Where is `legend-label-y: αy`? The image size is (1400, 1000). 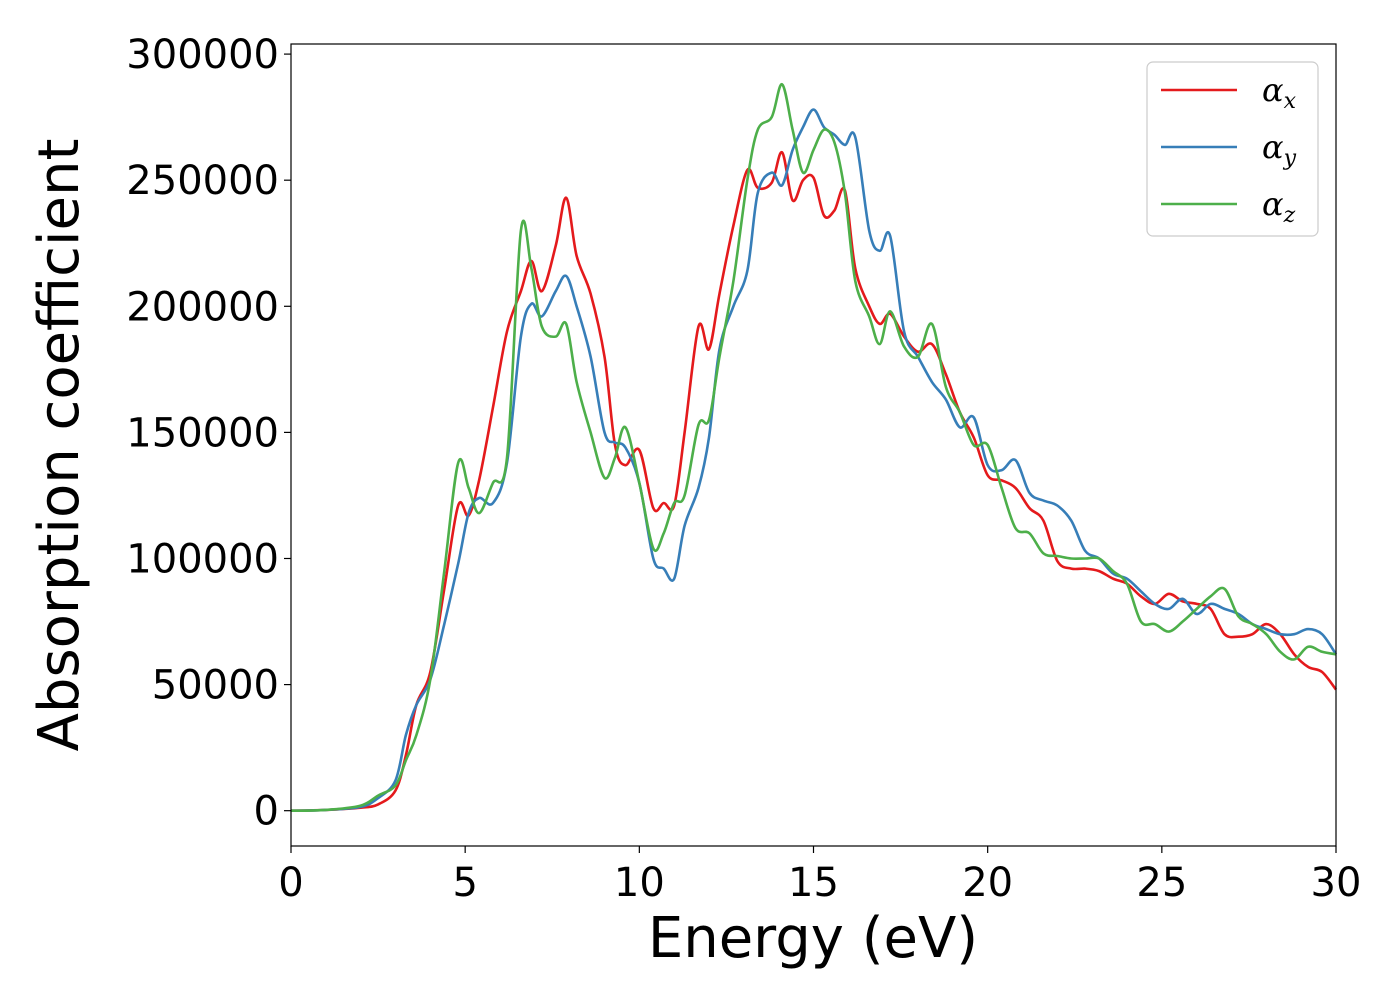
legend-label-y: αy is located at coordinates (1279, 149).